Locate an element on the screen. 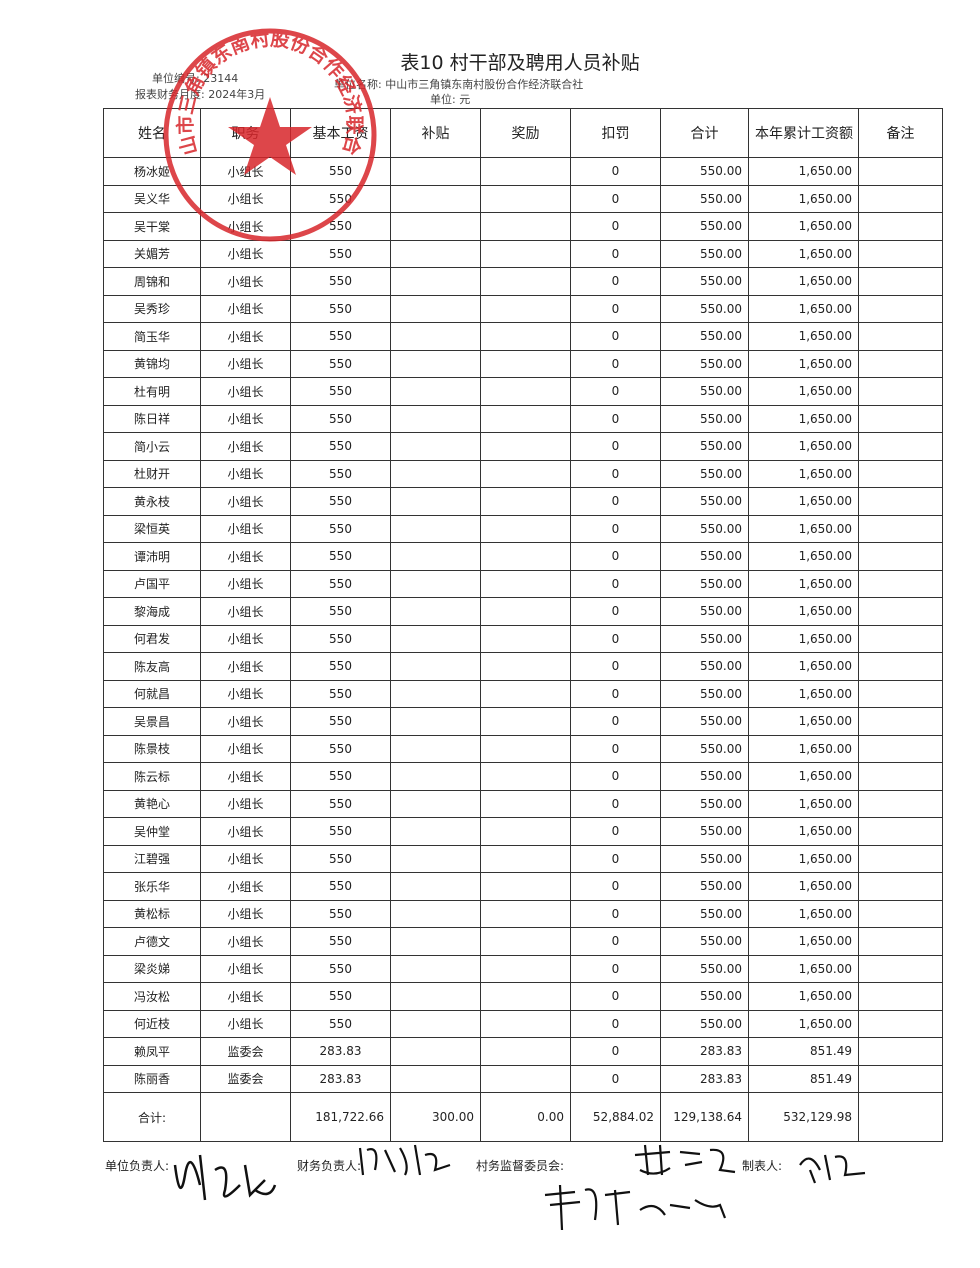 The height and width of the screenshot is (1268, 980). data-row: 梁恒英 小组长 550 0 550.00 1,650.00 is located at coordinates (523, 528).